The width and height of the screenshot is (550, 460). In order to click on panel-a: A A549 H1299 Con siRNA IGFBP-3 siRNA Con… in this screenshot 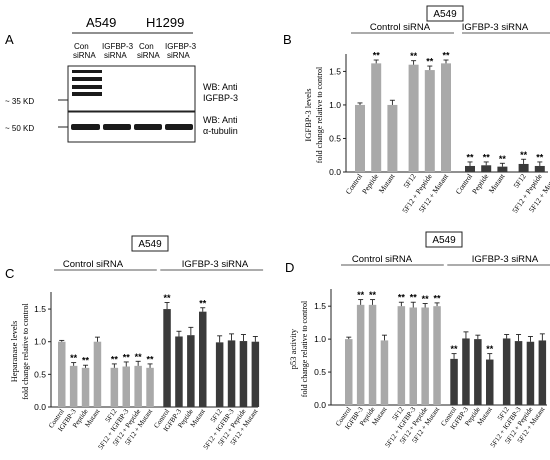, I will do `click(121, 79)`.